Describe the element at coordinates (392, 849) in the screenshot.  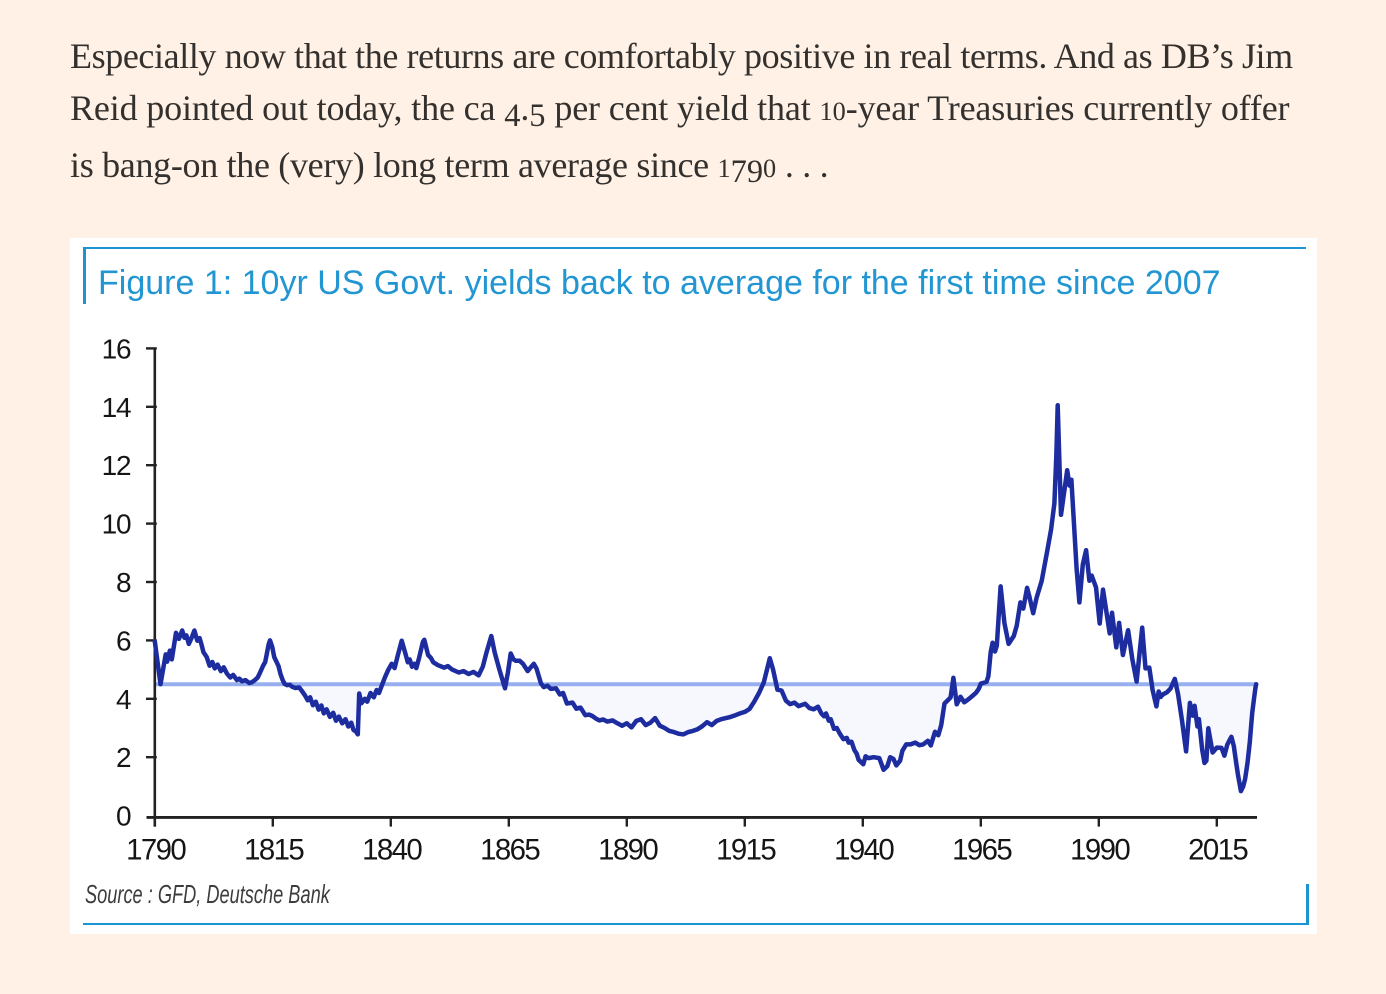
I see `svg-text: 1840` at that location.